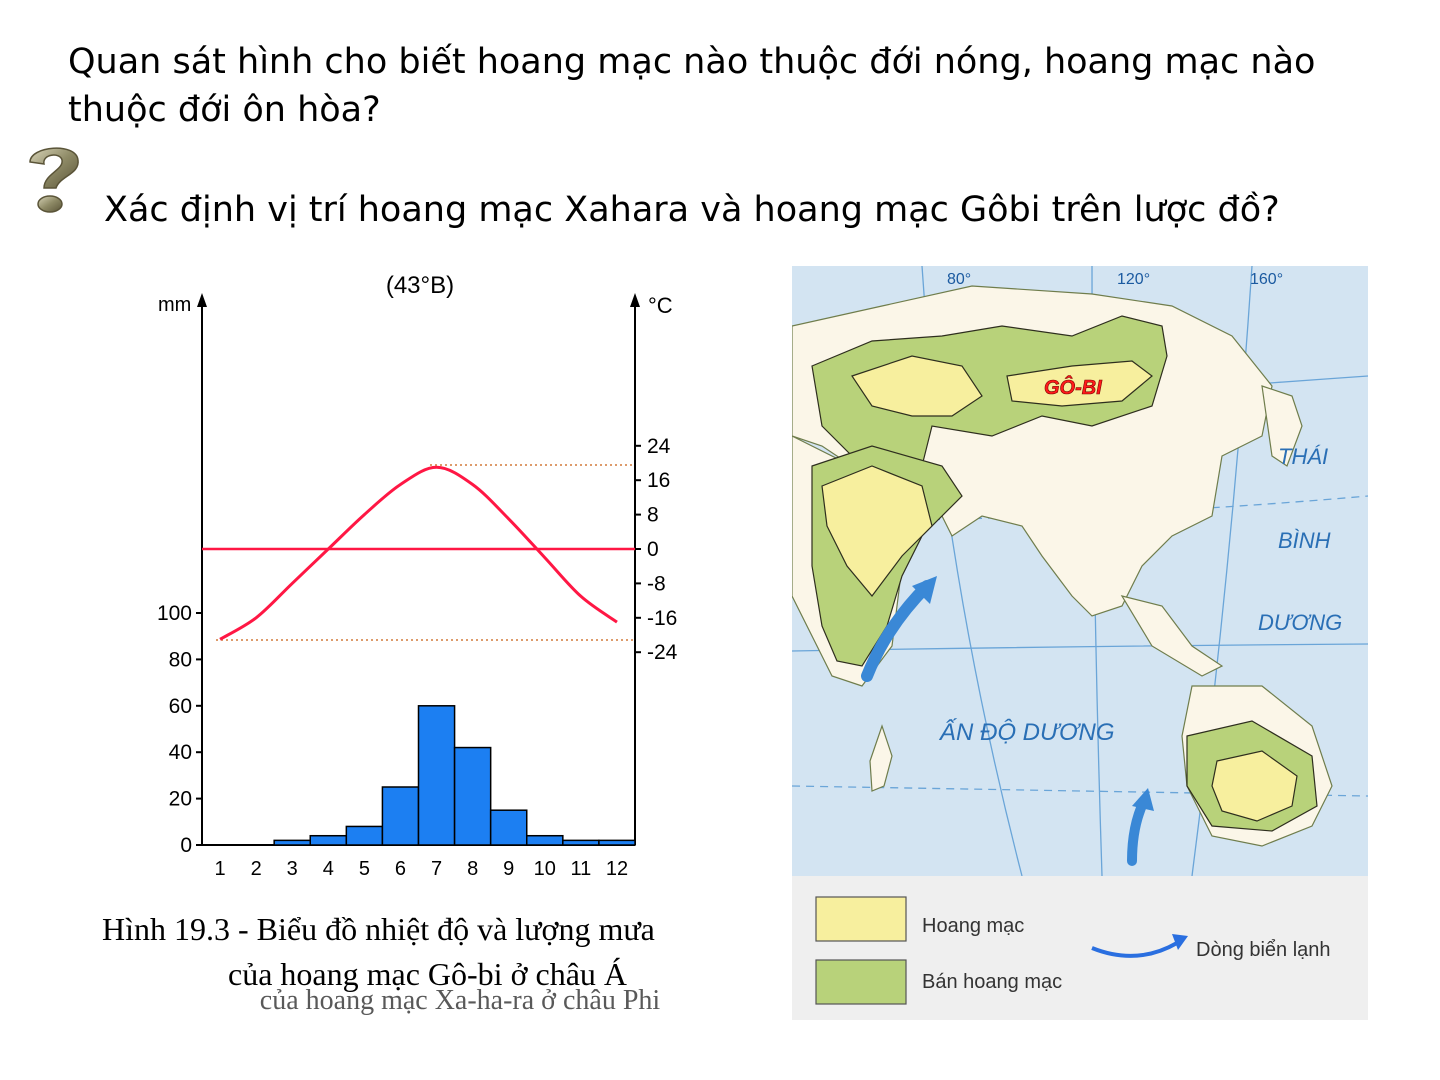 The height and width of the screenshot is (1080, 1440). Describe the element at coordinates (219, 869) in the screenshot. I see `month-label-1: 1` at that location.